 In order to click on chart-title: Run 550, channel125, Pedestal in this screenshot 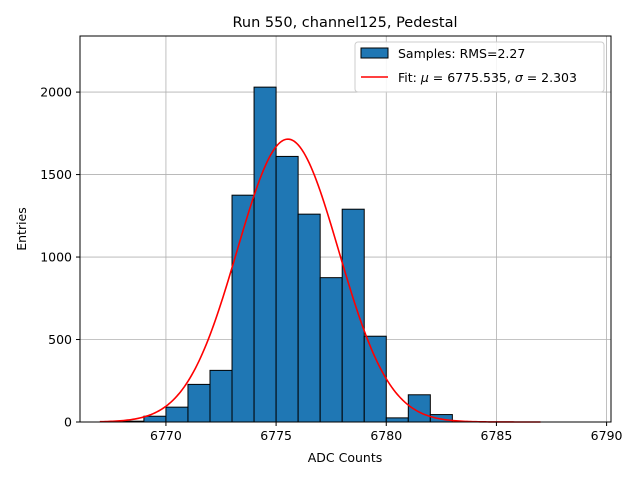, I will do `click(344, 23)`.